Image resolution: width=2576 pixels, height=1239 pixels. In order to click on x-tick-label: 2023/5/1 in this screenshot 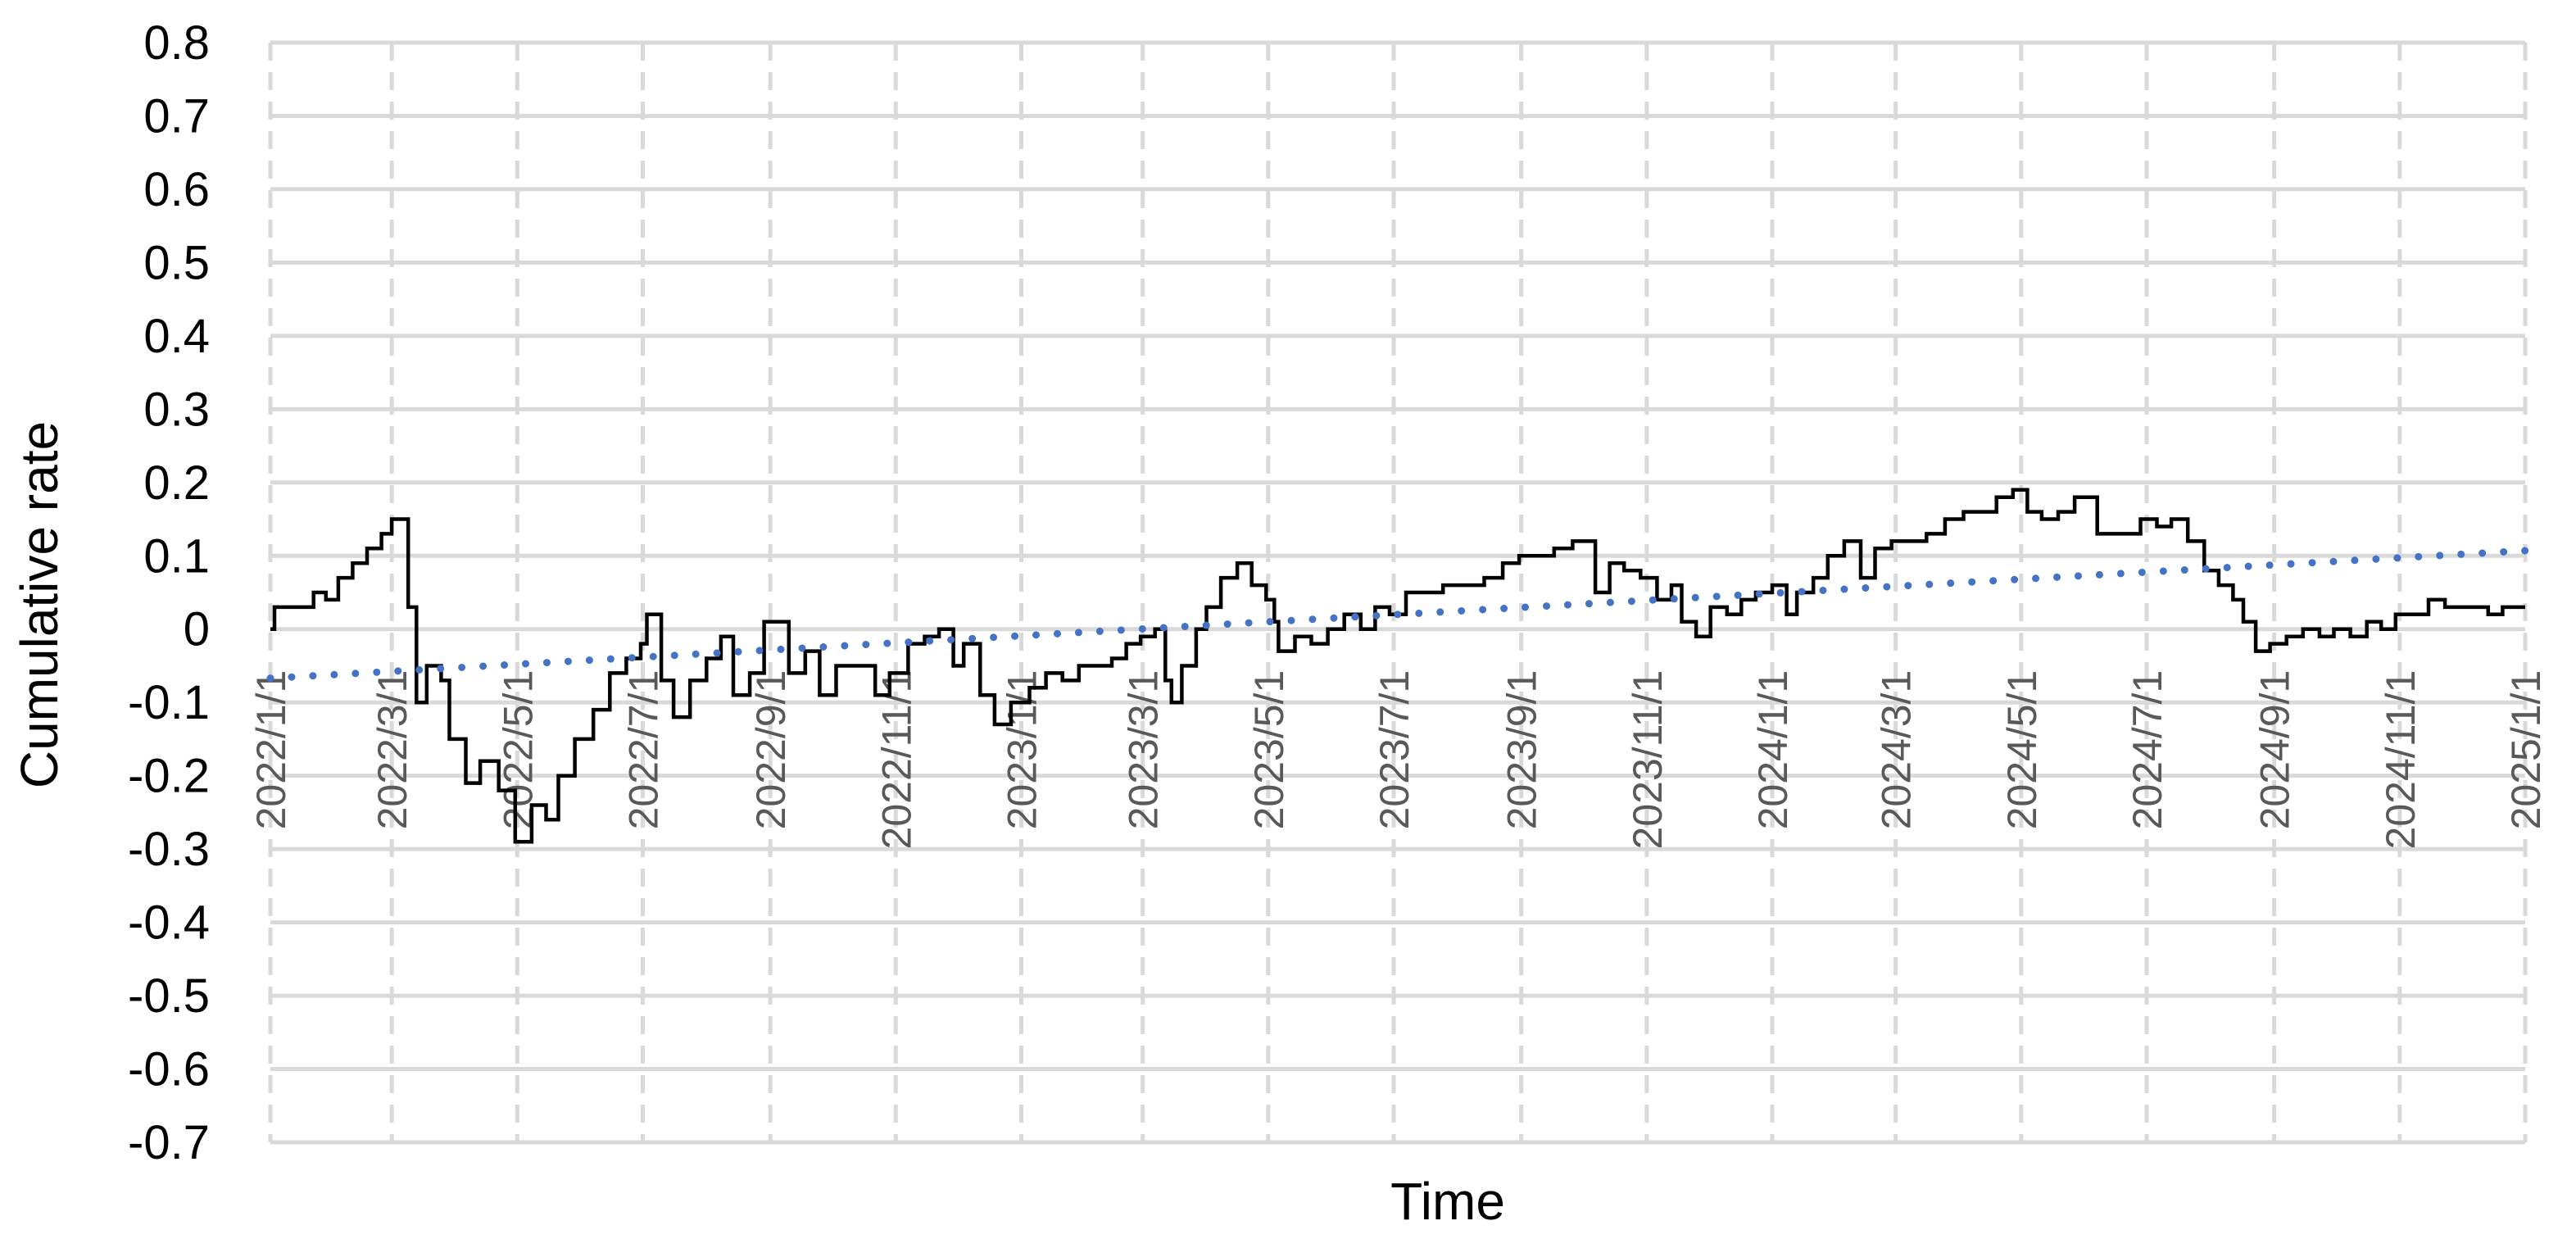, I will do `click(1269, 750)`.